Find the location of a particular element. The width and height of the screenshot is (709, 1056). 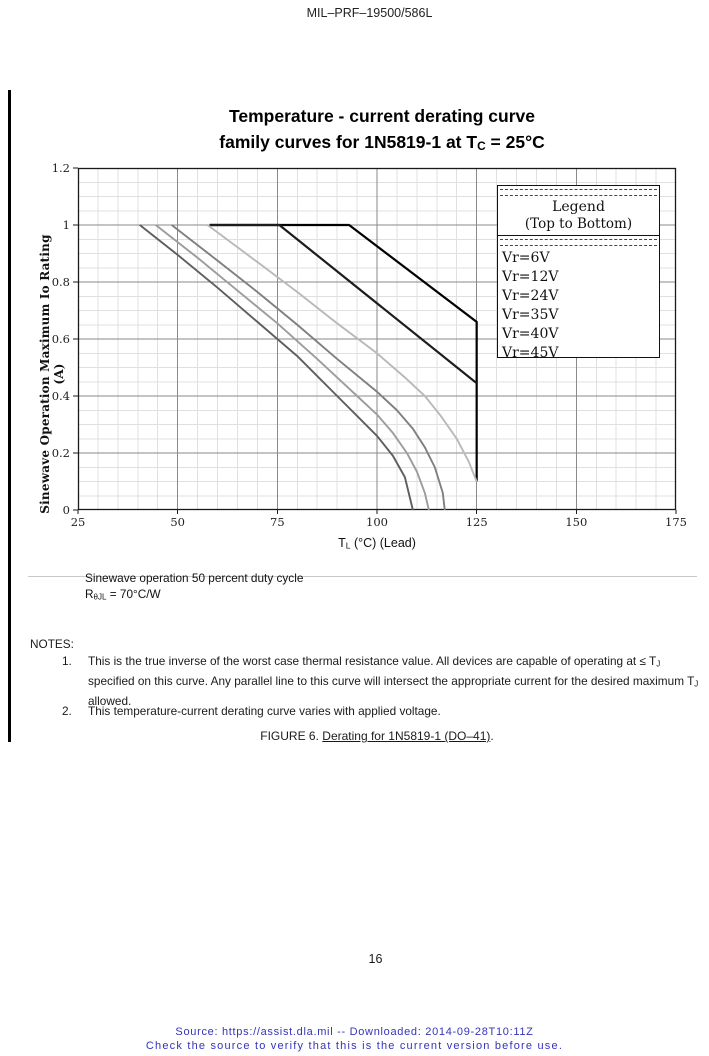

x-tick-label: 175 is located at coordinates (676, 522).